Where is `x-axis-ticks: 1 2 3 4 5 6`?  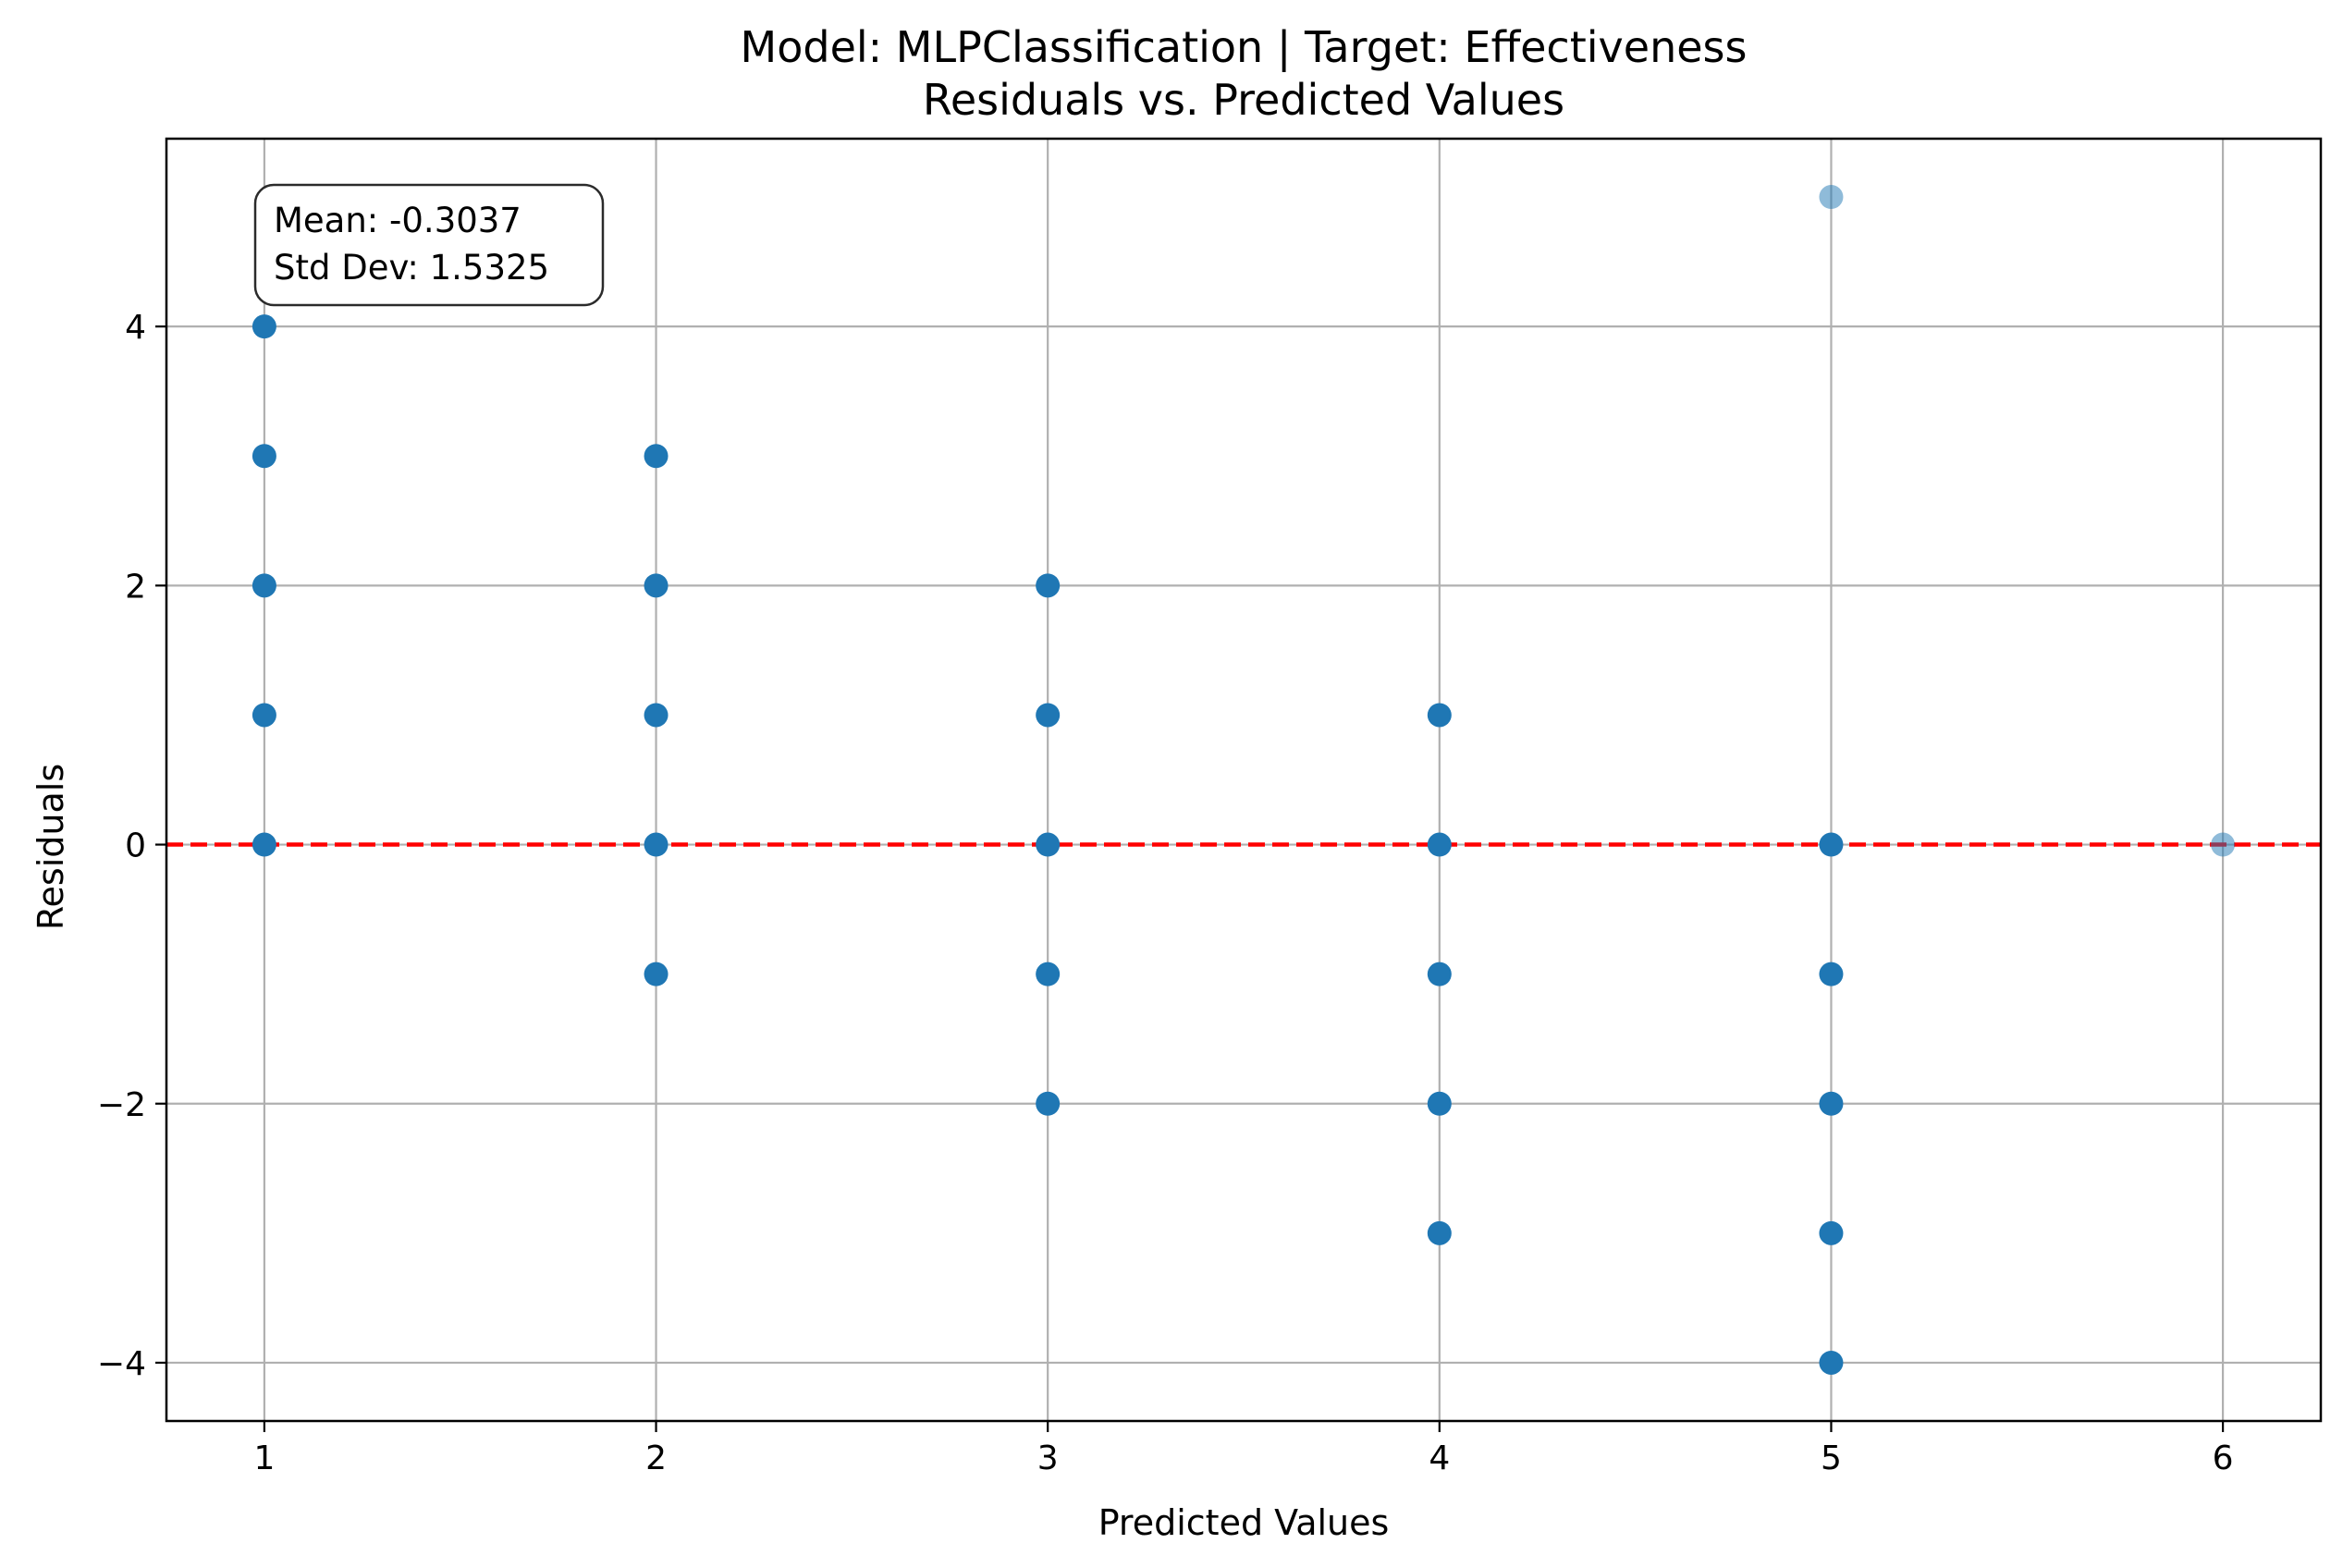
x-axis-ticks: 1 2 3 4 5 6 is located at coordinates (1243, 1449).